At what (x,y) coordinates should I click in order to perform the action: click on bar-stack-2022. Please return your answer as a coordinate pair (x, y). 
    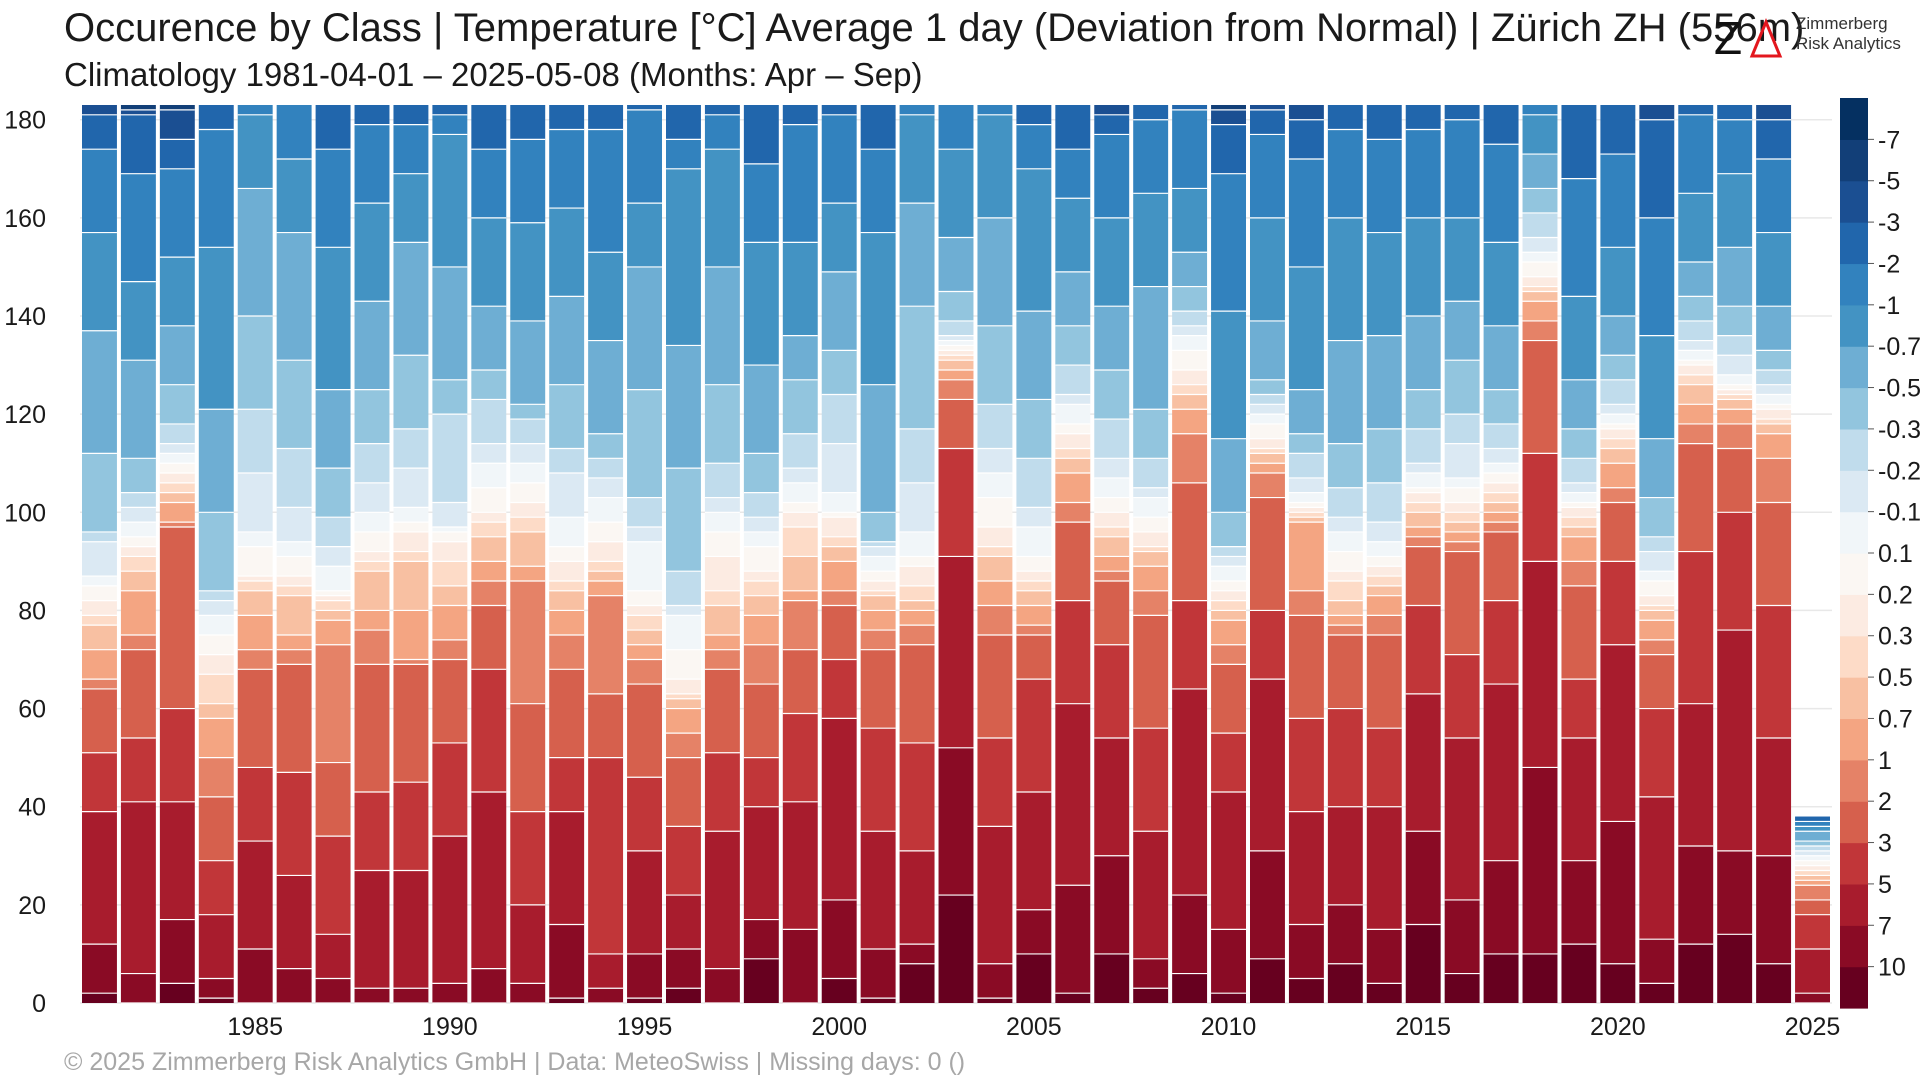
    Looking at the image, I should click on (1696, 554).